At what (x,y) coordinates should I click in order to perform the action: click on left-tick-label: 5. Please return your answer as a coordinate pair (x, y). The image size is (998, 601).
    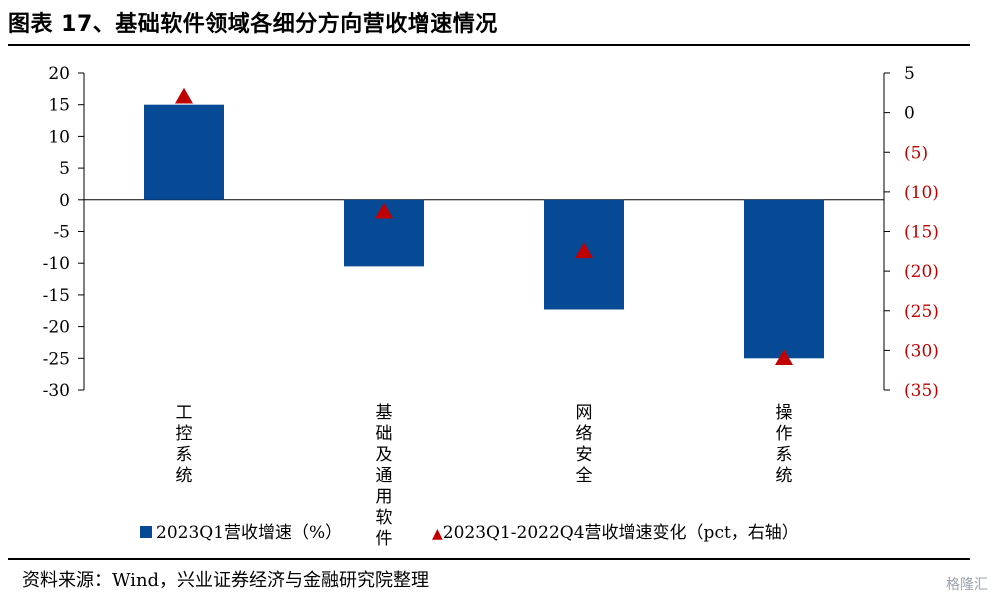
    Looking at the image, I should click on (64, 169).